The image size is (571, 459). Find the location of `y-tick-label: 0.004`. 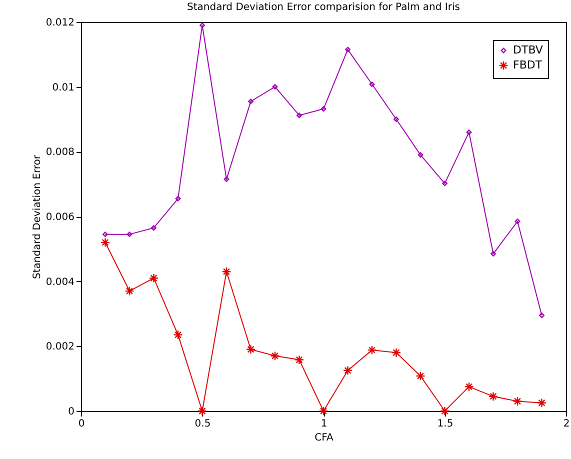

y-tick-label: 0.004 is located at coordinates (60, 282).